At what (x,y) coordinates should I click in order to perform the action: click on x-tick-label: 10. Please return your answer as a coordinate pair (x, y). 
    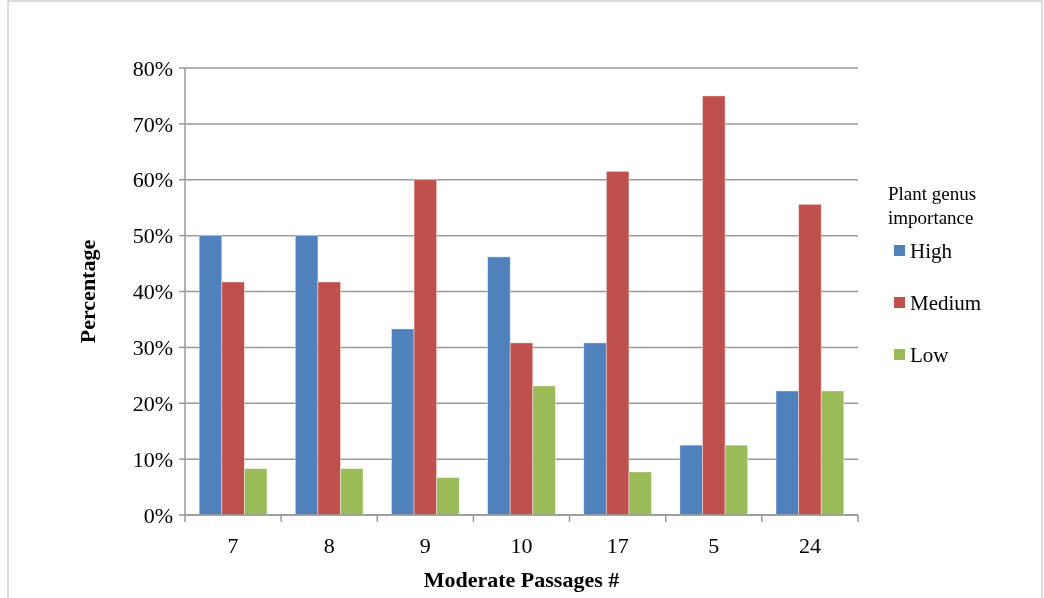
    Looking at the image, I should click on (521, 545).